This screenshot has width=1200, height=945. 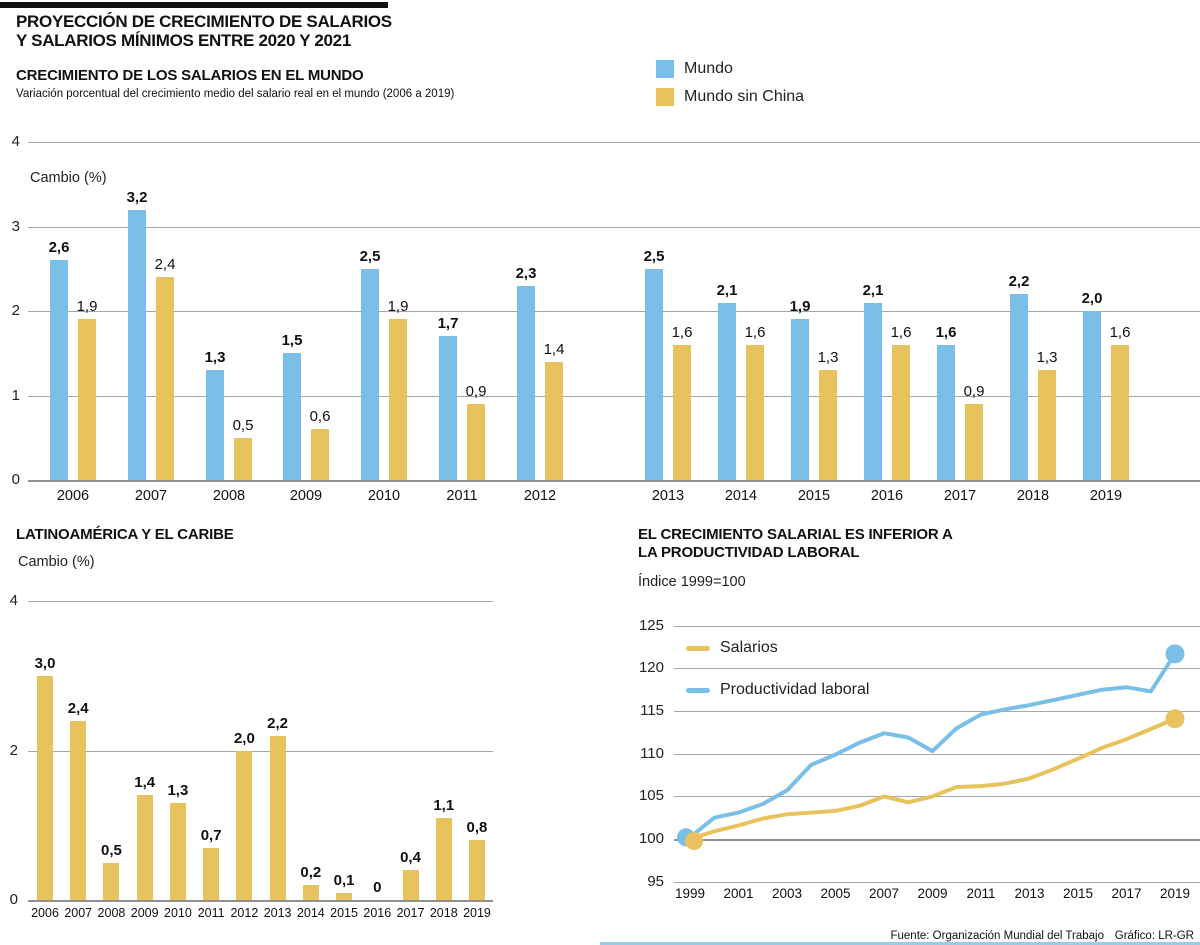 I want to click on legend-item-mundo: Mundo, so click(x=694, y=69).